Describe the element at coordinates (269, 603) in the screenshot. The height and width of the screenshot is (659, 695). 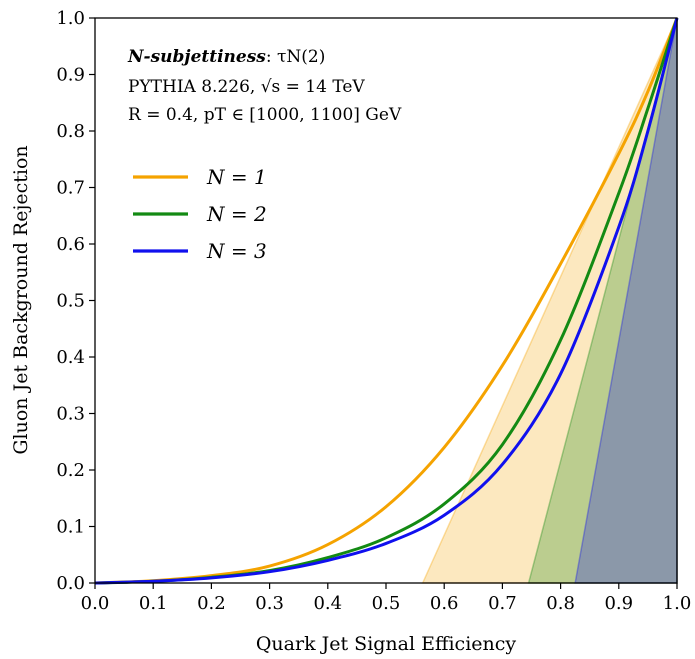
I see `x-tick-label: 0.3` at that location.